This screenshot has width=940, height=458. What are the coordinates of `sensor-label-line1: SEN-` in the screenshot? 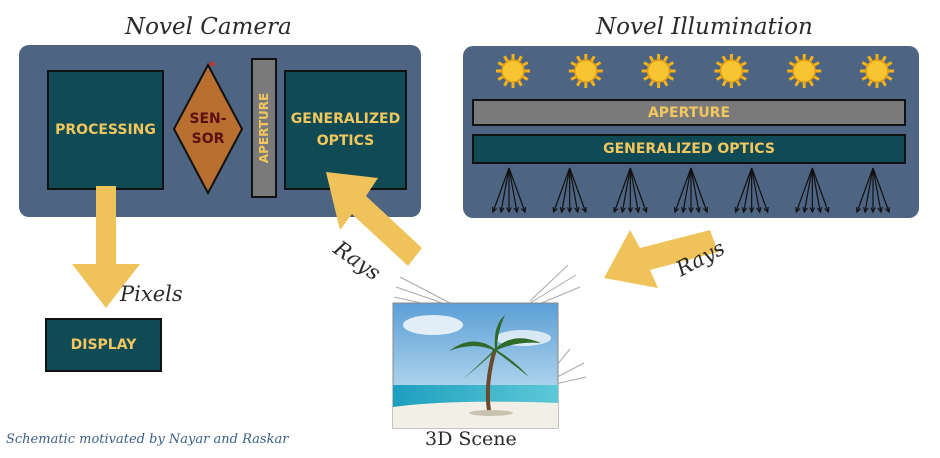 It's located at (208, 119).